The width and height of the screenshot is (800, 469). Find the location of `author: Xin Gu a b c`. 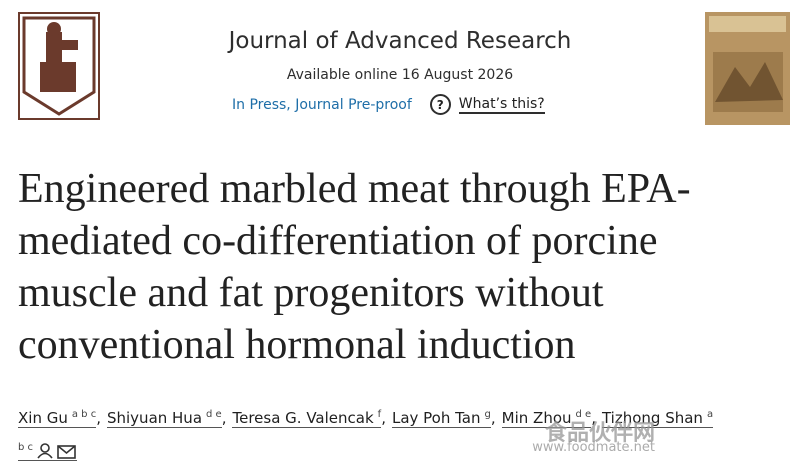

author: Xin Gu a b c is located at coordinates (57, 418).